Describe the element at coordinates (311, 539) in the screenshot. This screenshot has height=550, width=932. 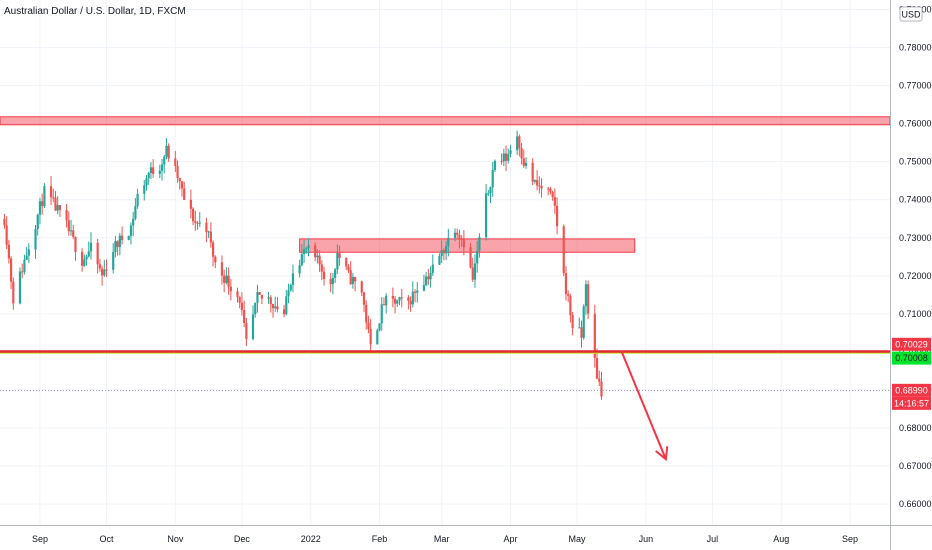
I see `x-tick-label: 2022` at that location.